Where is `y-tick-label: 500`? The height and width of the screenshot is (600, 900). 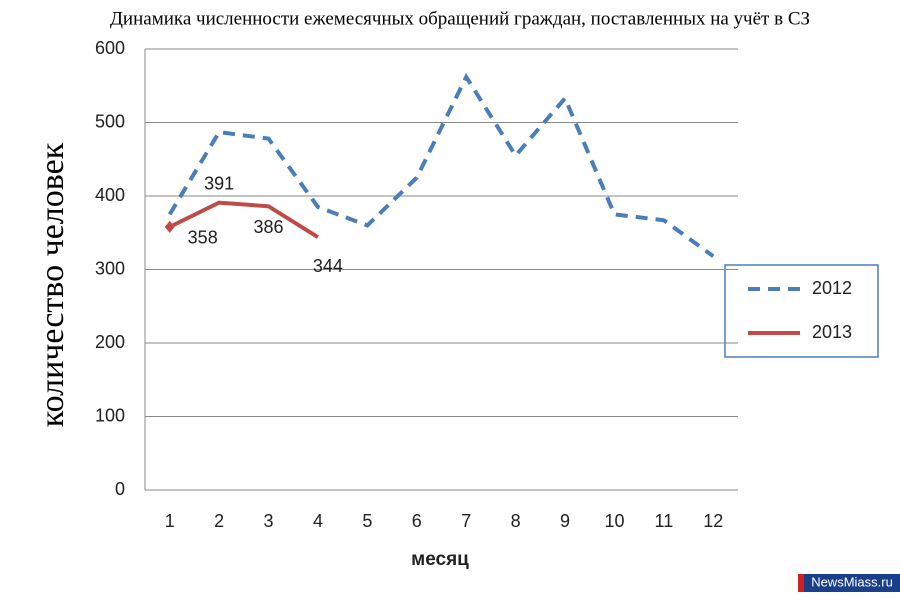
y-tick-label: 500 is located at coordinates (110, 121).